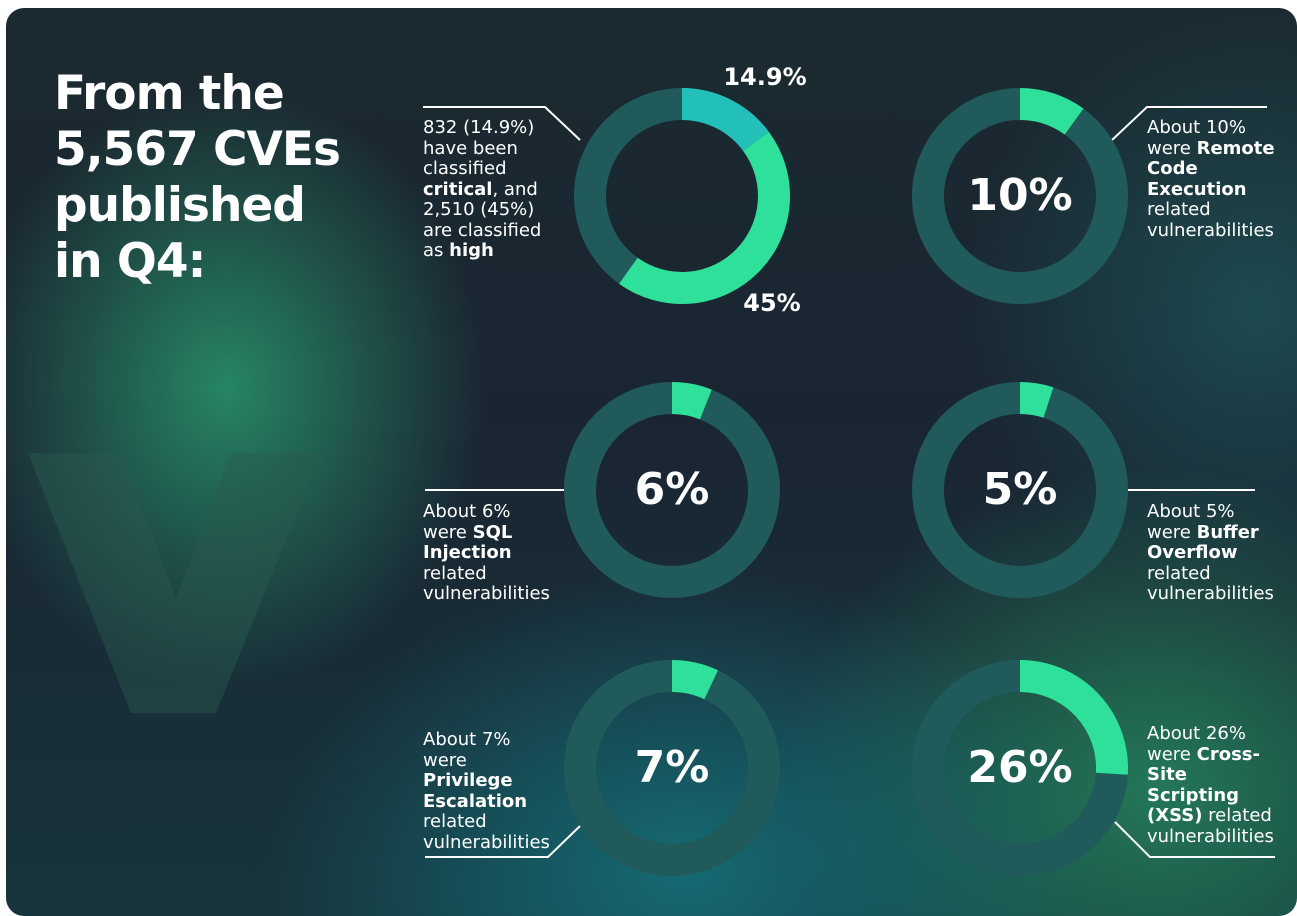 This screenshot has height=916, width=1297. Describe the element at coordinates (1196, 744) in the screenshot. I see `caption-text: About 26% were` at that location.